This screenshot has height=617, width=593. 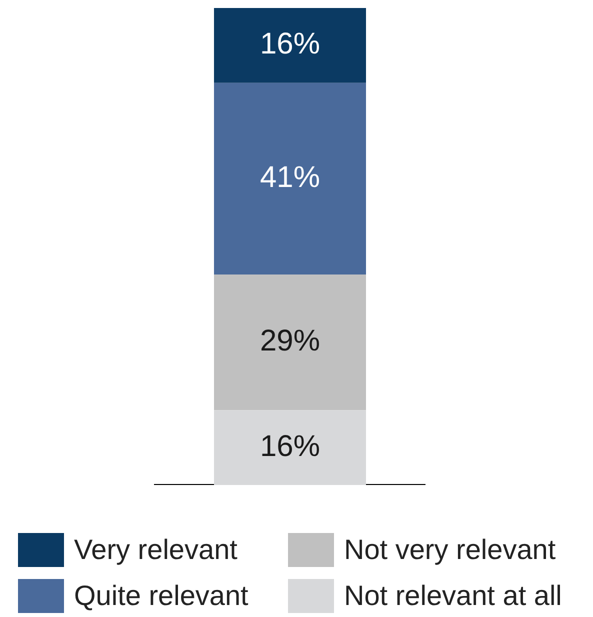 I want to click on data-label: 29%, so click(x=290, y=341).